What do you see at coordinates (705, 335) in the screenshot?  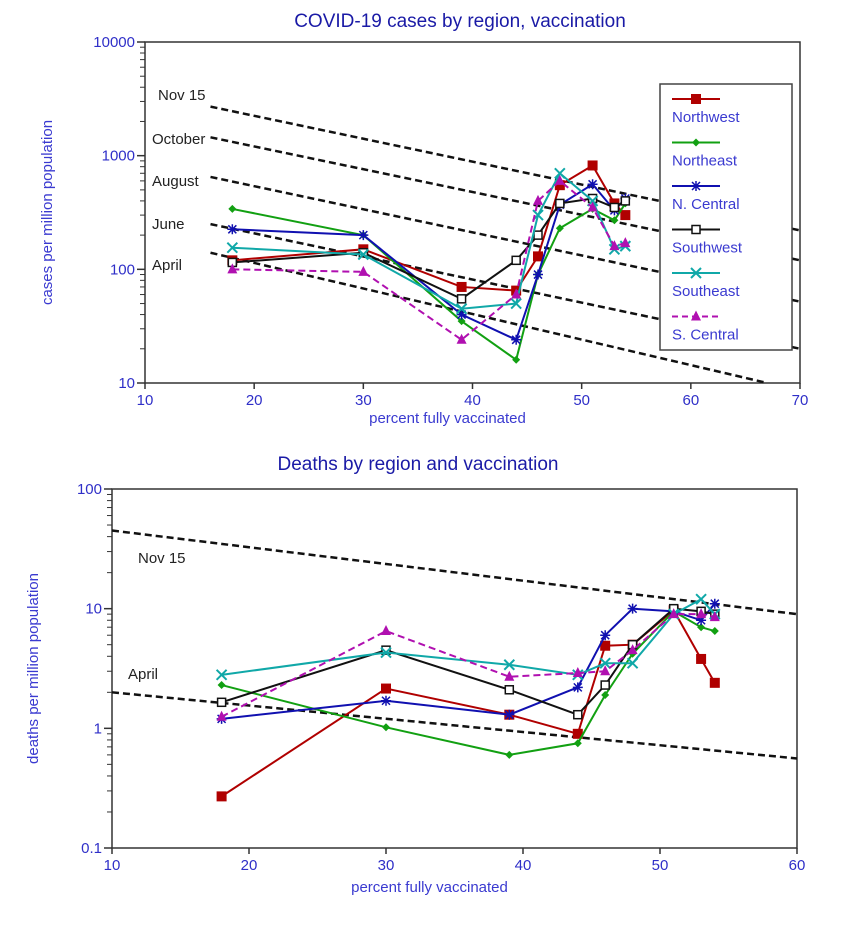 I see `legend-label: S. Central` at bounding box center [705, 335].